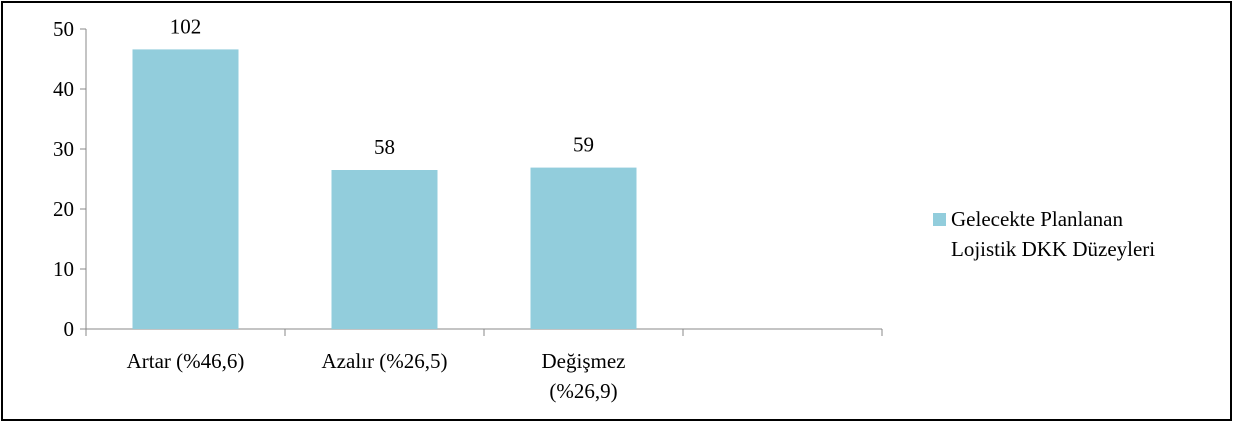 Image resolution: width=1238 pixels, height=425 pixels. I want to click on data-label: 59, so click(583, 145).